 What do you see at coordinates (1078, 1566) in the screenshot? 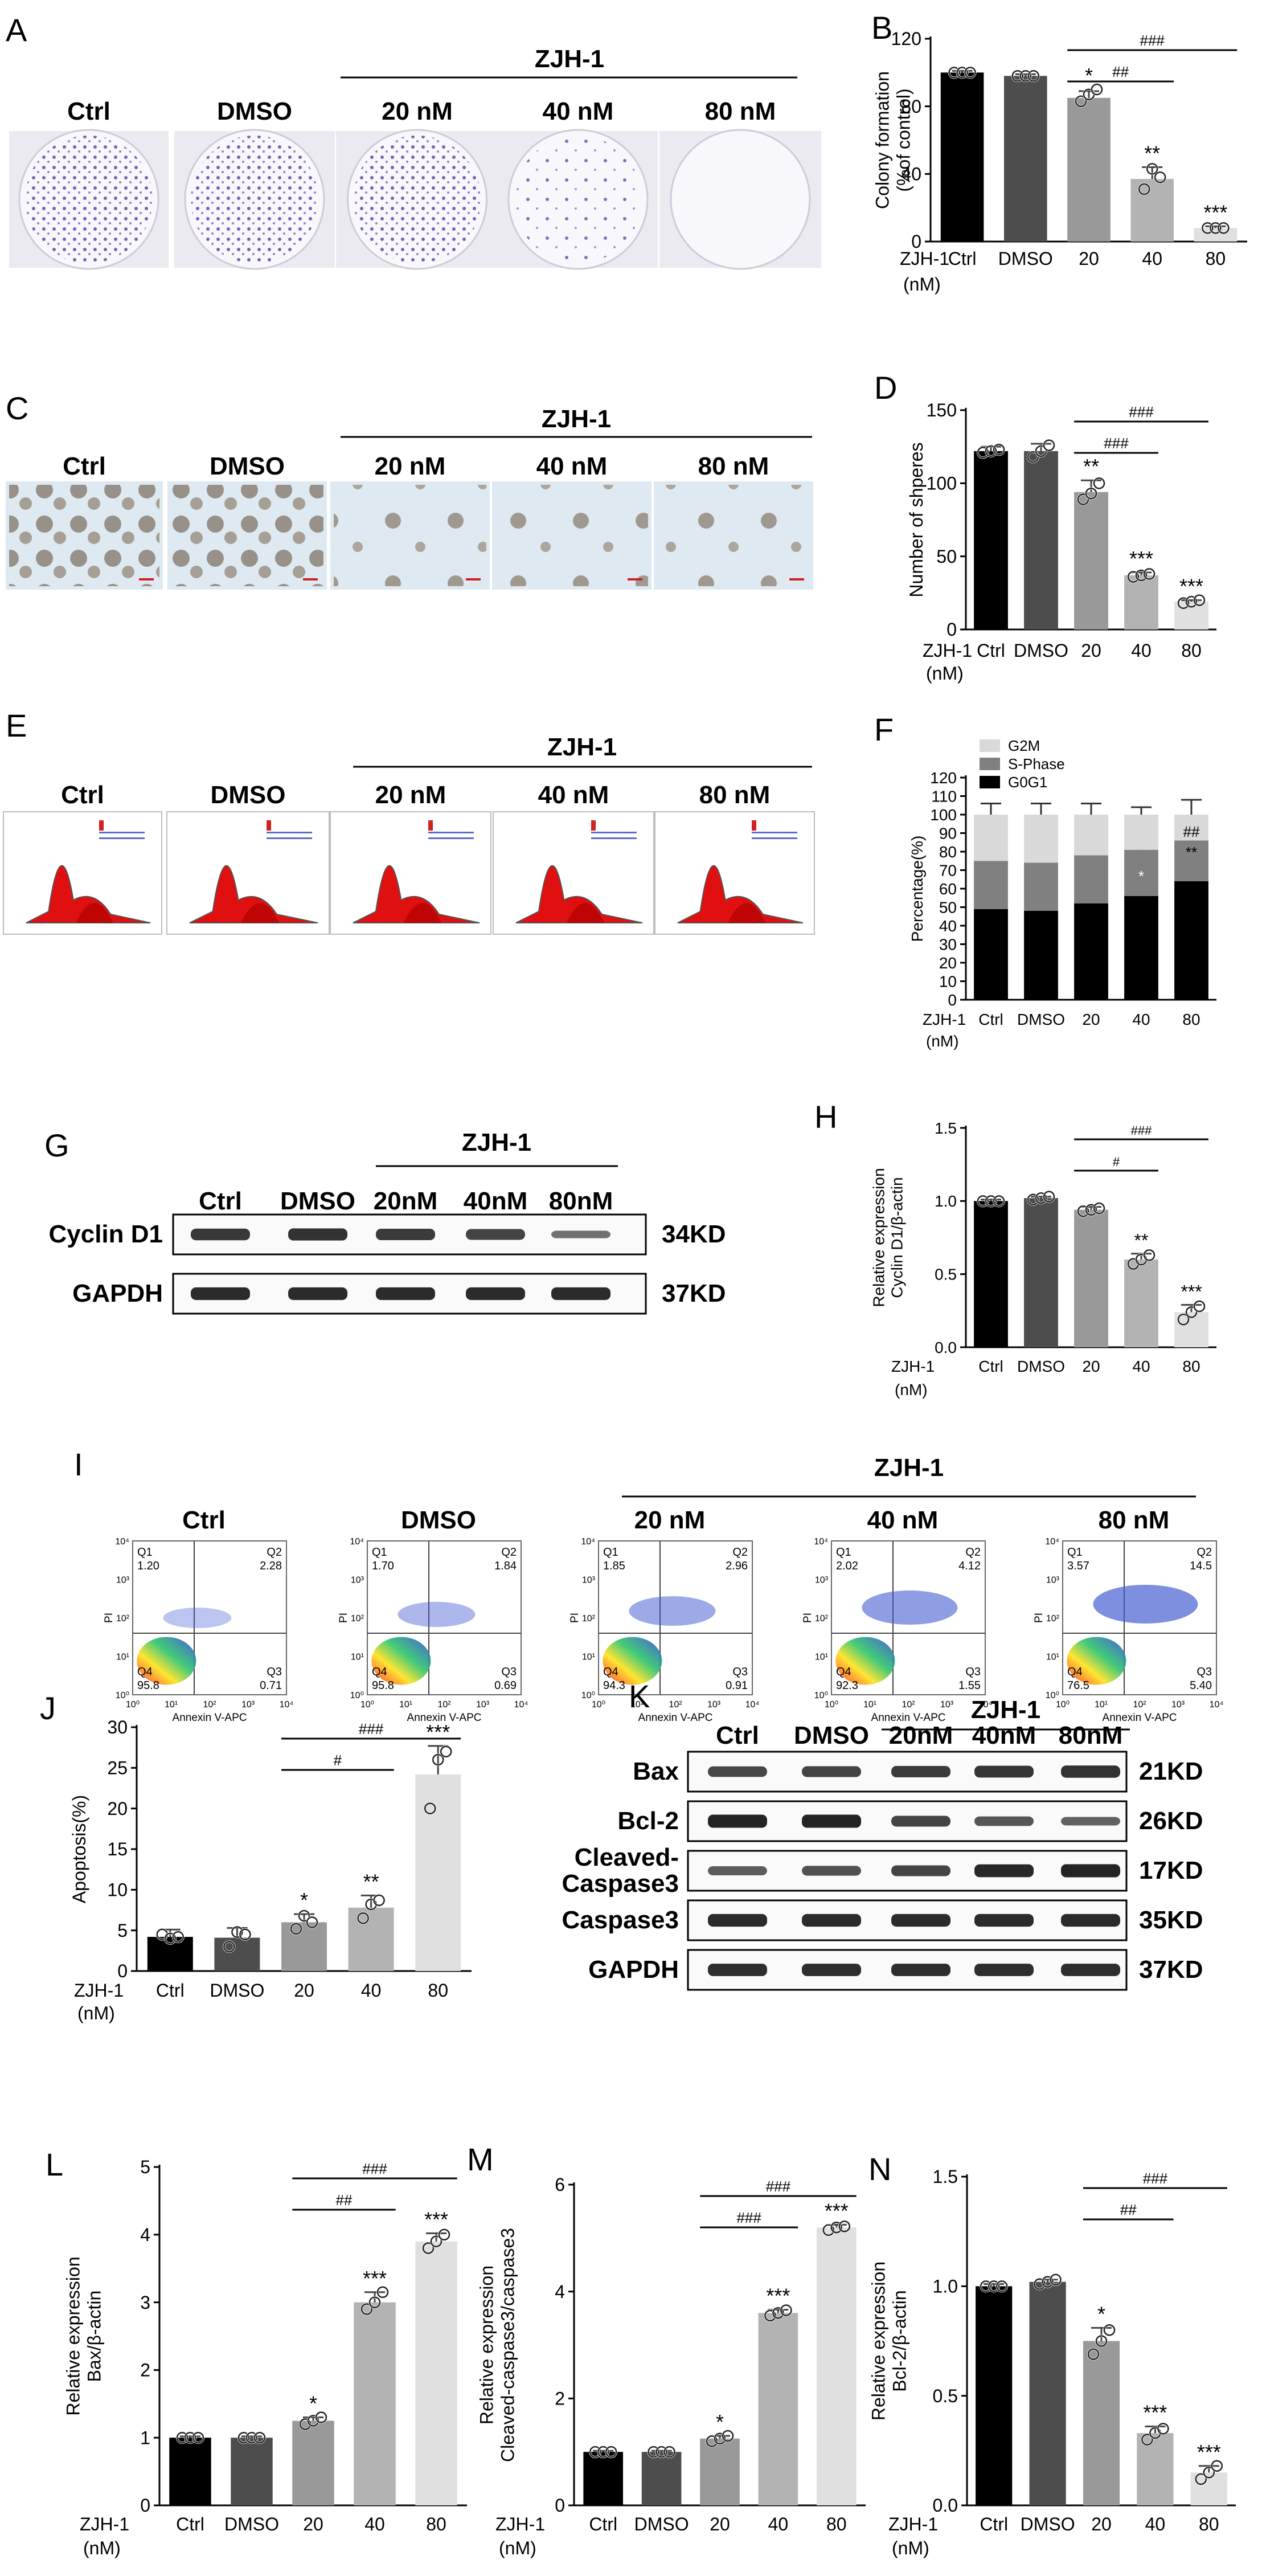
I see `quadrant-value: 3.57` at bounding box center [1078, 1566].